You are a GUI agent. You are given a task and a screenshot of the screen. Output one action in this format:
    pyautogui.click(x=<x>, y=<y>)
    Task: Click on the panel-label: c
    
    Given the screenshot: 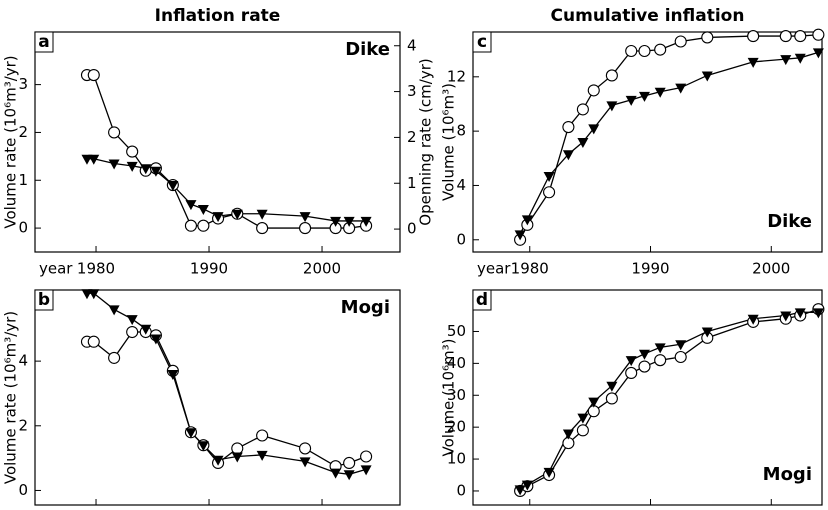 What is the action you would take?
    pyautogui.click(x=482, y=42)
    